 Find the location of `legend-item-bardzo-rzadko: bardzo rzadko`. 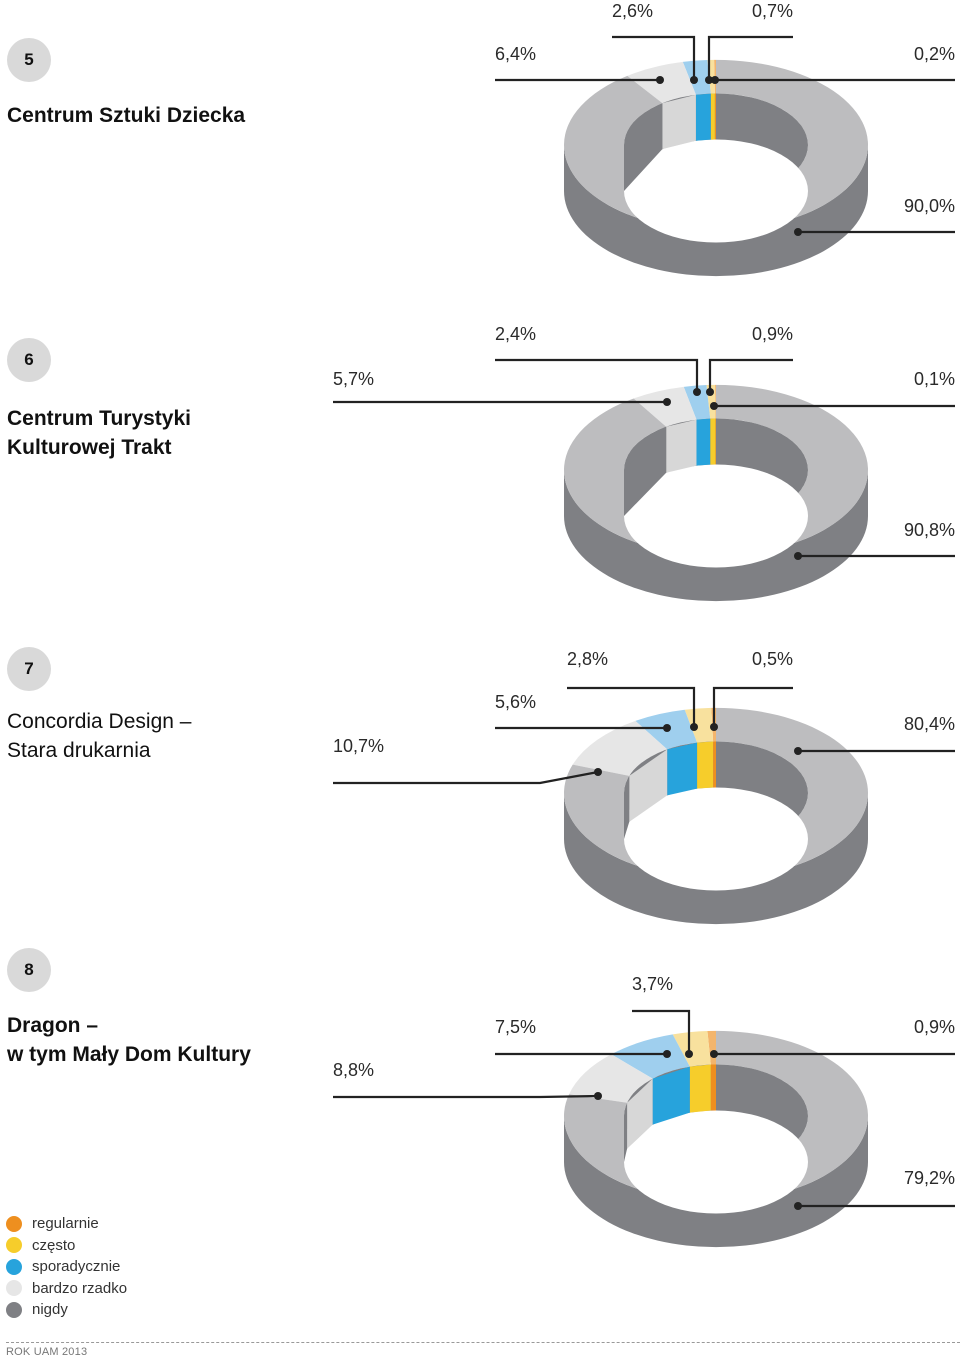

legend-item-bardzo-rzadko: bardzo rzadko is located at coordinates (66, 1289).